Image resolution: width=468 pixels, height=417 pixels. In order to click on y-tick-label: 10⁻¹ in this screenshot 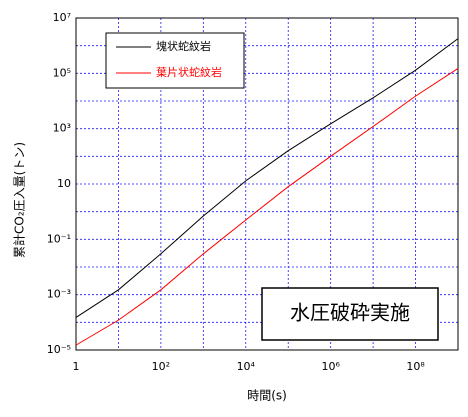, I will do `click(59, 238)`.